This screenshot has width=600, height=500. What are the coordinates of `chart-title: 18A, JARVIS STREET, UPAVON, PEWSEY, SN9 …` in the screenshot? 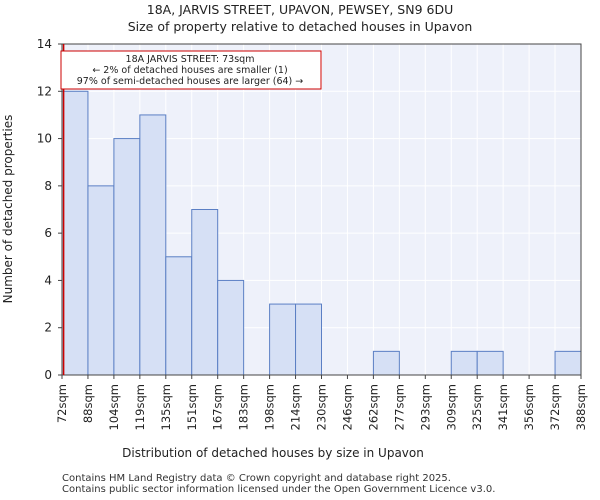 It's located at (300, 9).